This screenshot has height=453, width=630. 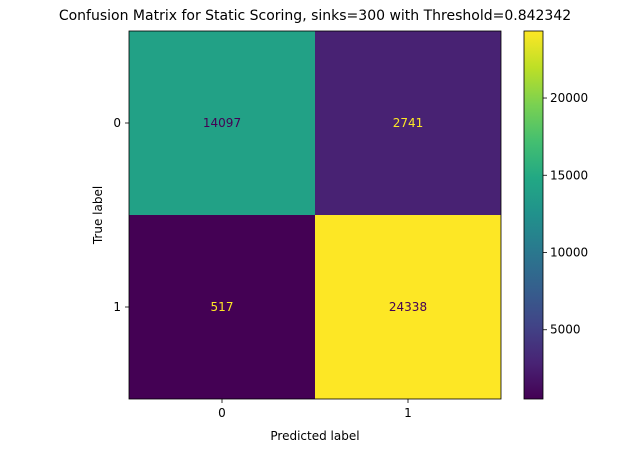 What do you see at coordinates (408, 413) in the screenshot?
I see `x-tick-label-1: 1` at bounding box center [408, 413].